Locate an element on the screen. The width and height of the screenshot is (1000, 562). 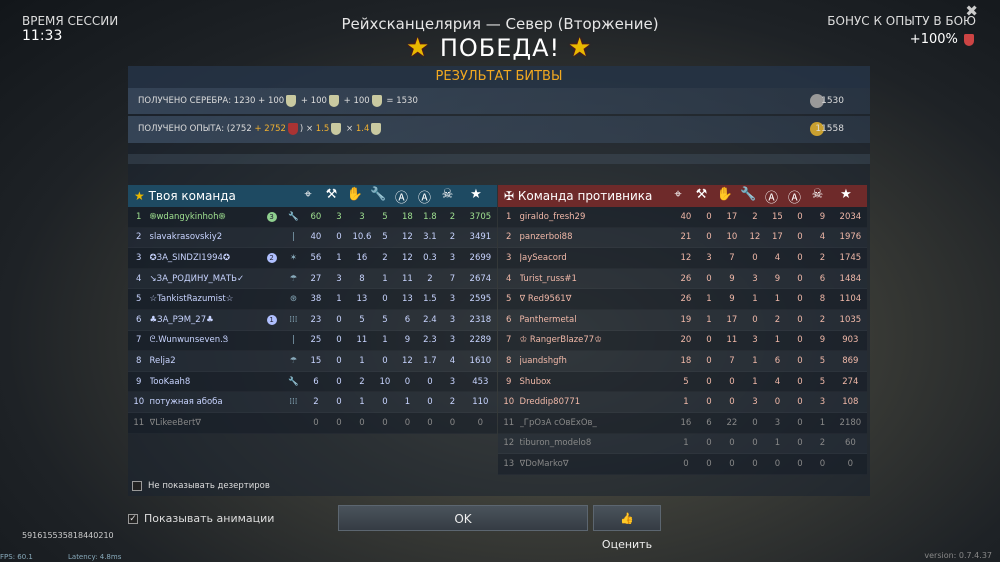
player-name: ☆TankistRazumist☆ is located at coordinates (191, 299).